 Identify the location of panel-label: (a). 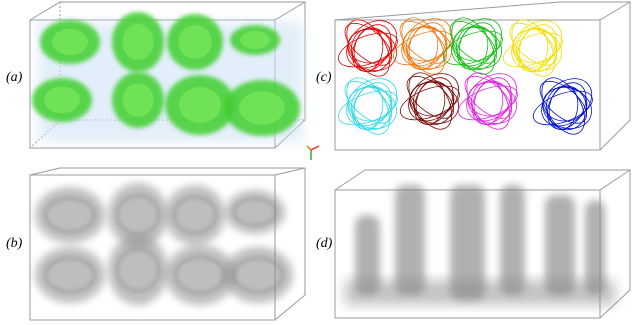
(14, 77).